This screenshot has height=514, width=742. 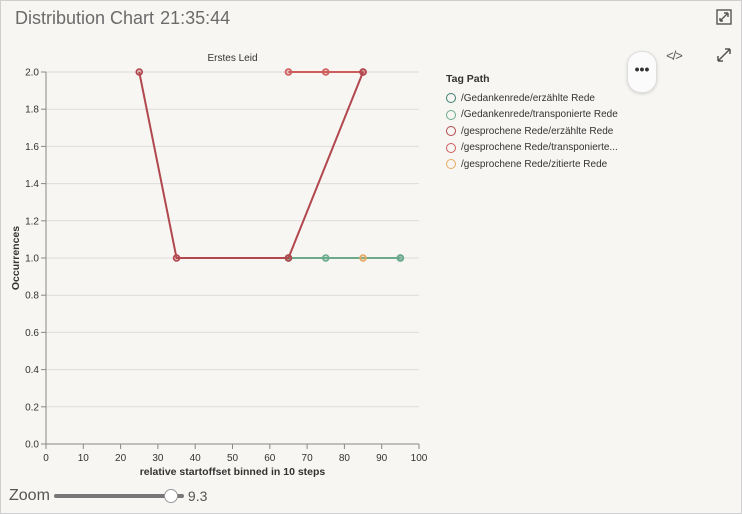 What do you see at coordinates (232, 58) in the screenshot?
I see `chart-title: Erstes Leid` at bounding box center [232, 58].